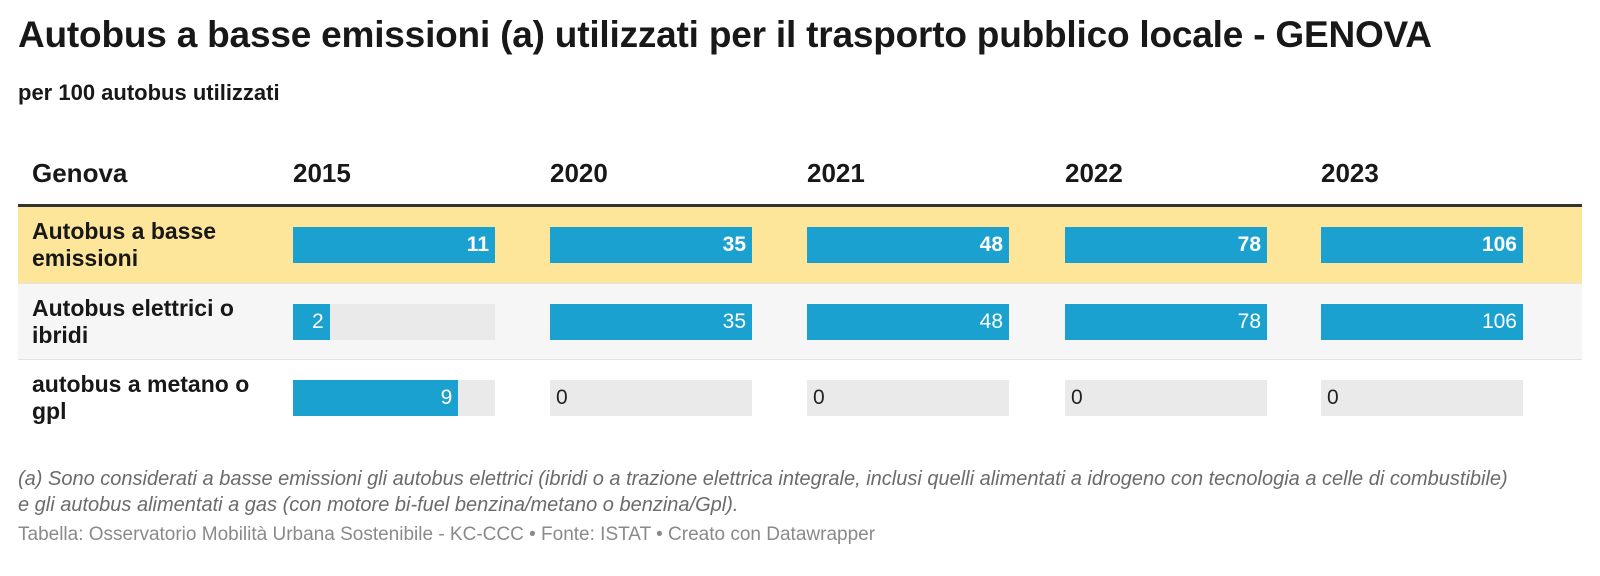 The image size is (1600, 576). What do you see at coordinates (394, 321) in the screenshot?
I see `bar-track: 2` at bounding box center [394, 321].